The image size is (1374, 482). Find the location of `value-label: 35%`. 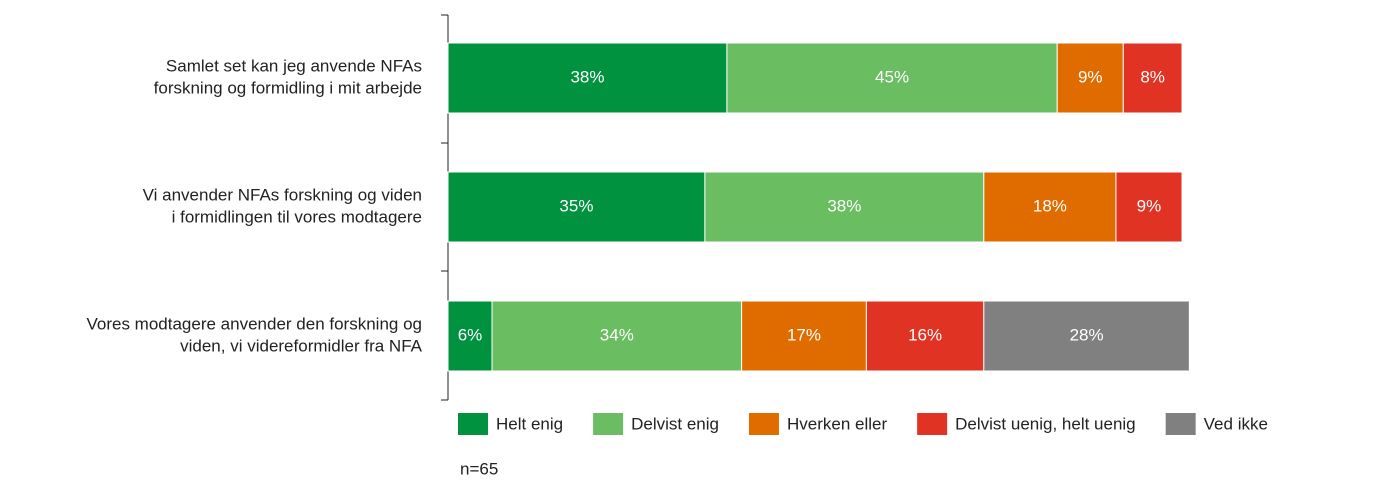

value-label: 35% is located at coordinates (576, 205).